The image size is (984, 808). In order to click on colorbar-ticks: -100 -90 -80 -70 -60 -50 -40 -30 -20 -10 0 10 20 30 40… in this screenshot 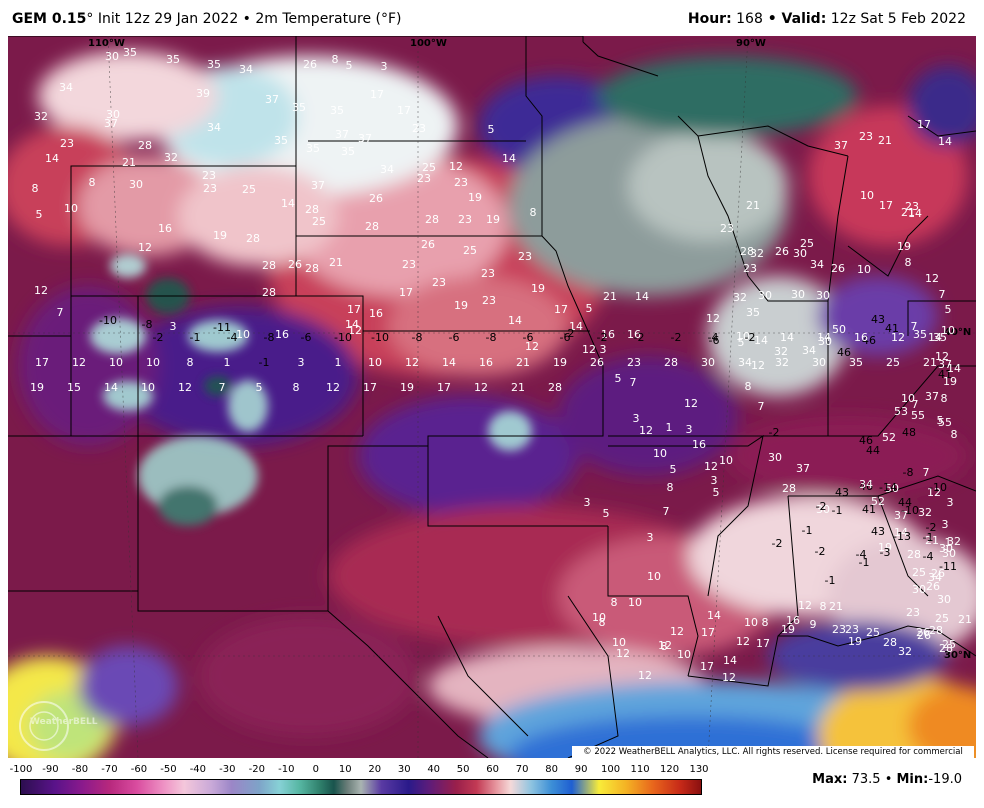, I will do `click(360, 771)`.